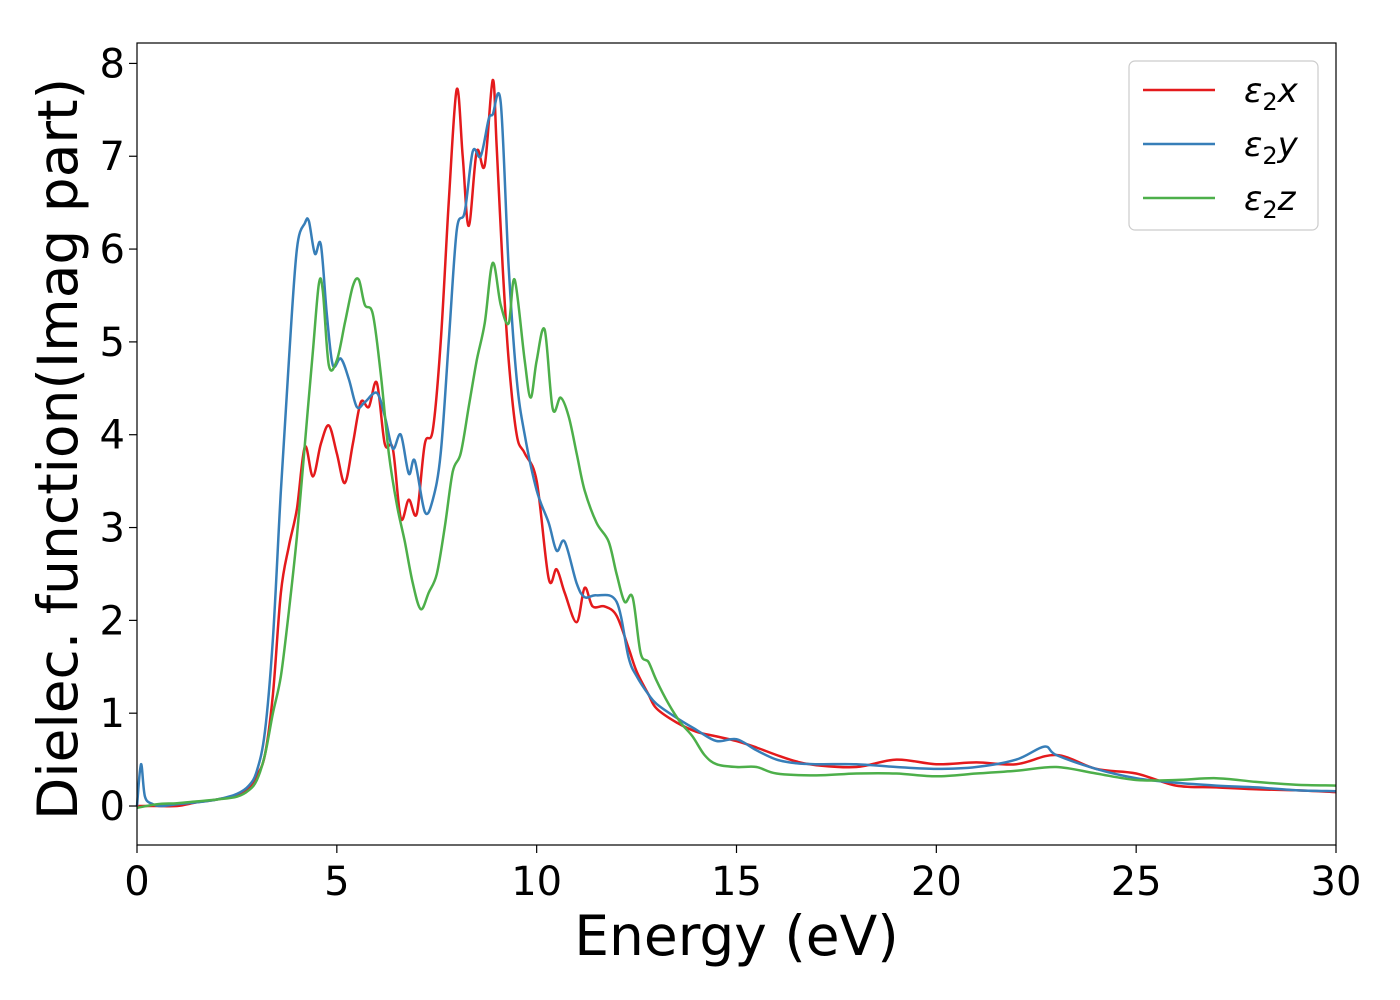 The image size is (1400, 1000). What do you see at coordinates (112, 714) in the screenshot?
I see `y-tick-label: 1` at bounding box center [112, 714].